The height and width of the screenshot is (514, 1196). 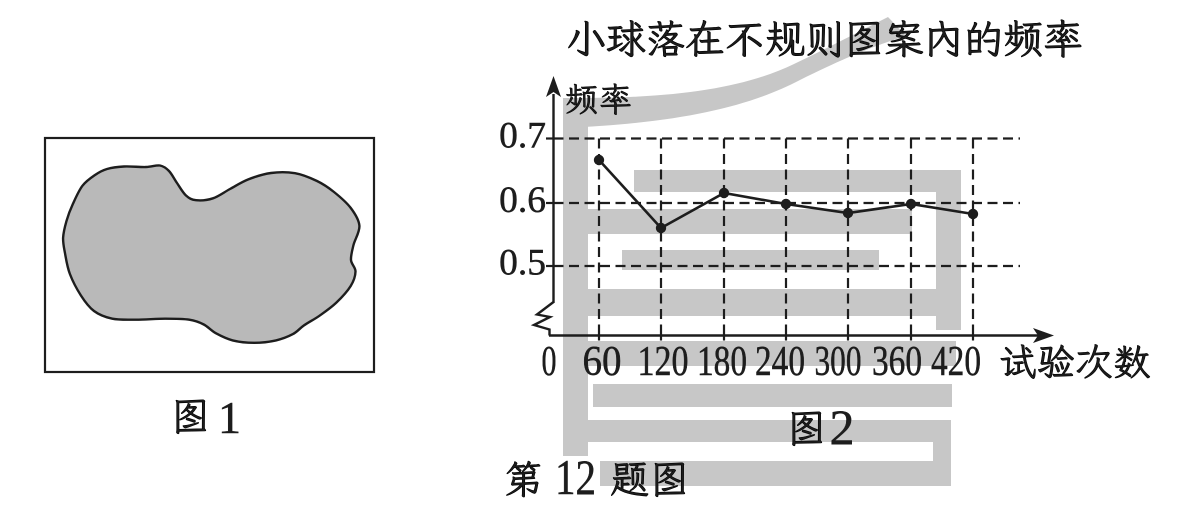 What do you see at coordinates (956, 362) in the screenshot?
I see `svg-text: 420` at bounding box center [956, 362].